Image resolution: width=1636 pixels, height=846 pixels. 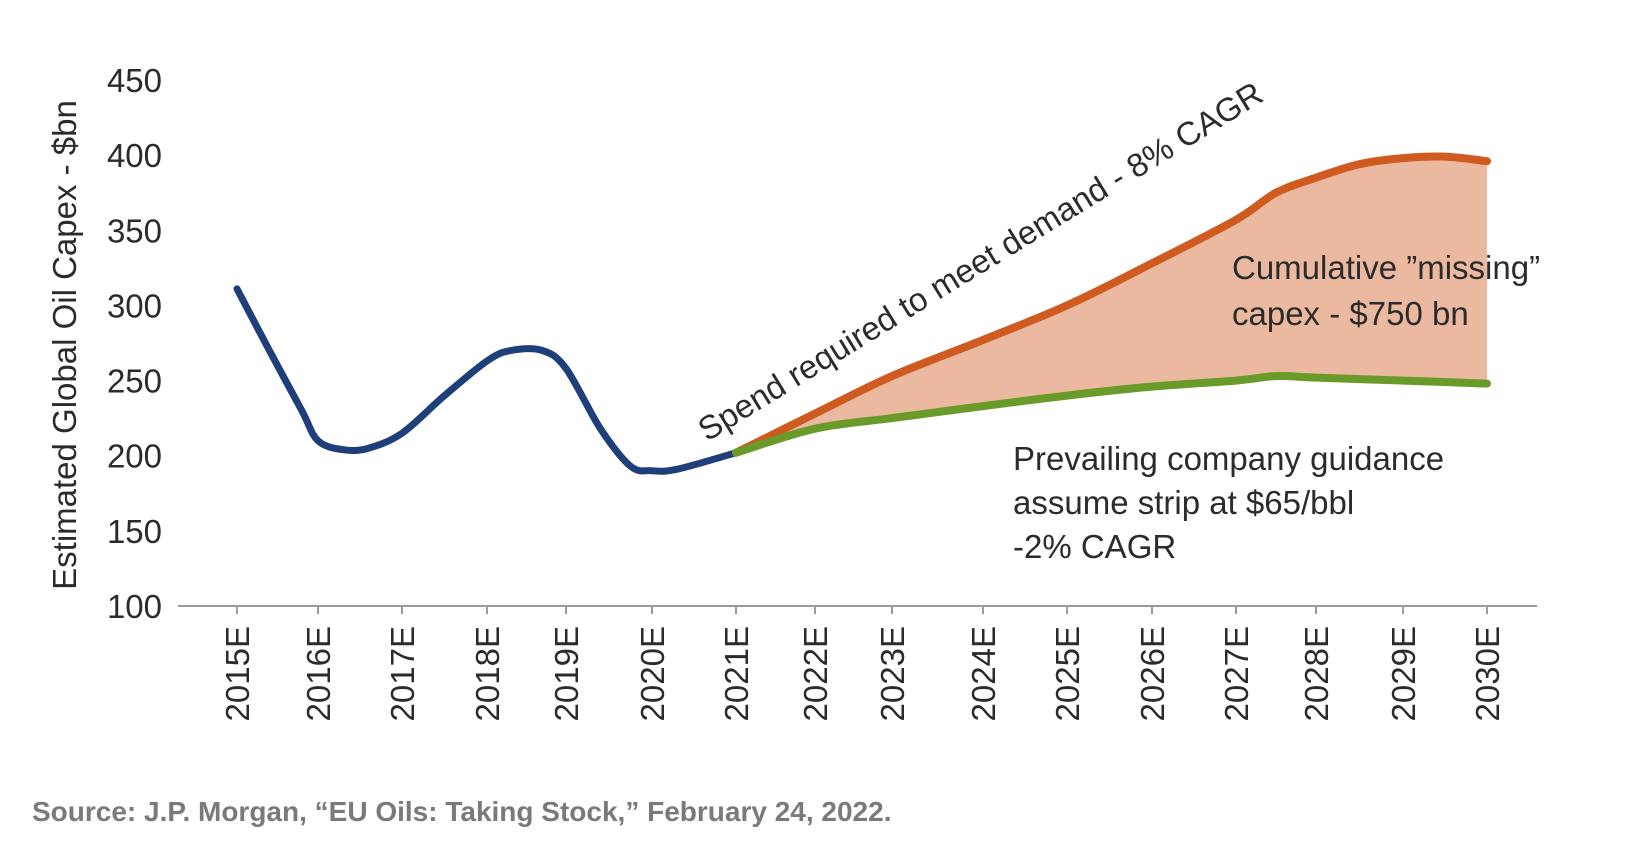 What do you see at coordinates (1111, 414) in the screenshot?
I see `company-guidance-line` at bounding box center [1111, 414].